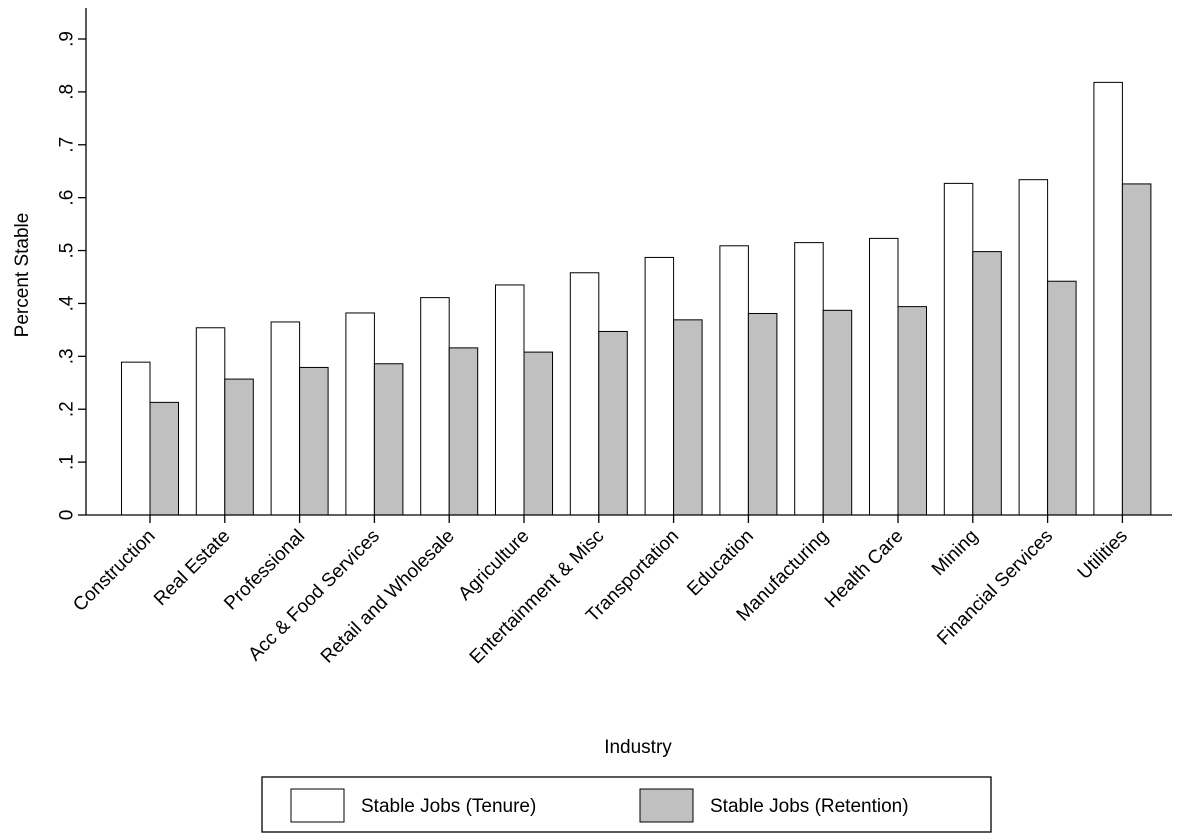 The height and width of the screenshot is (837, 1184). I want to click on x-tick-label-4: Retail and Wholesale, so click(388, 597).